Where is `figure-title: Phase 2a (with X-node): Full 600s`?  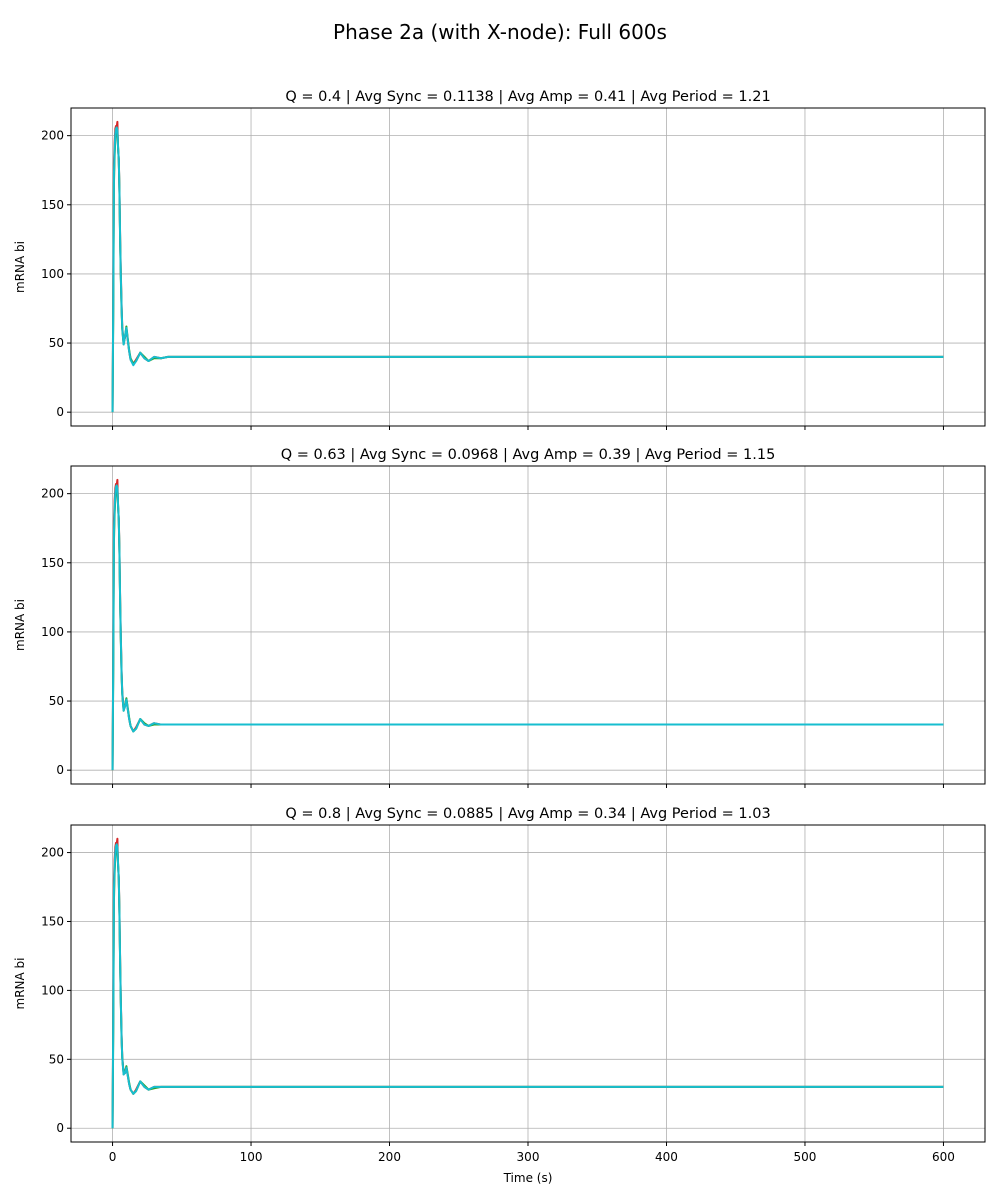 figure-title: Phase 2a (with X-node): Full 600s is located at coordinates (500, 32).